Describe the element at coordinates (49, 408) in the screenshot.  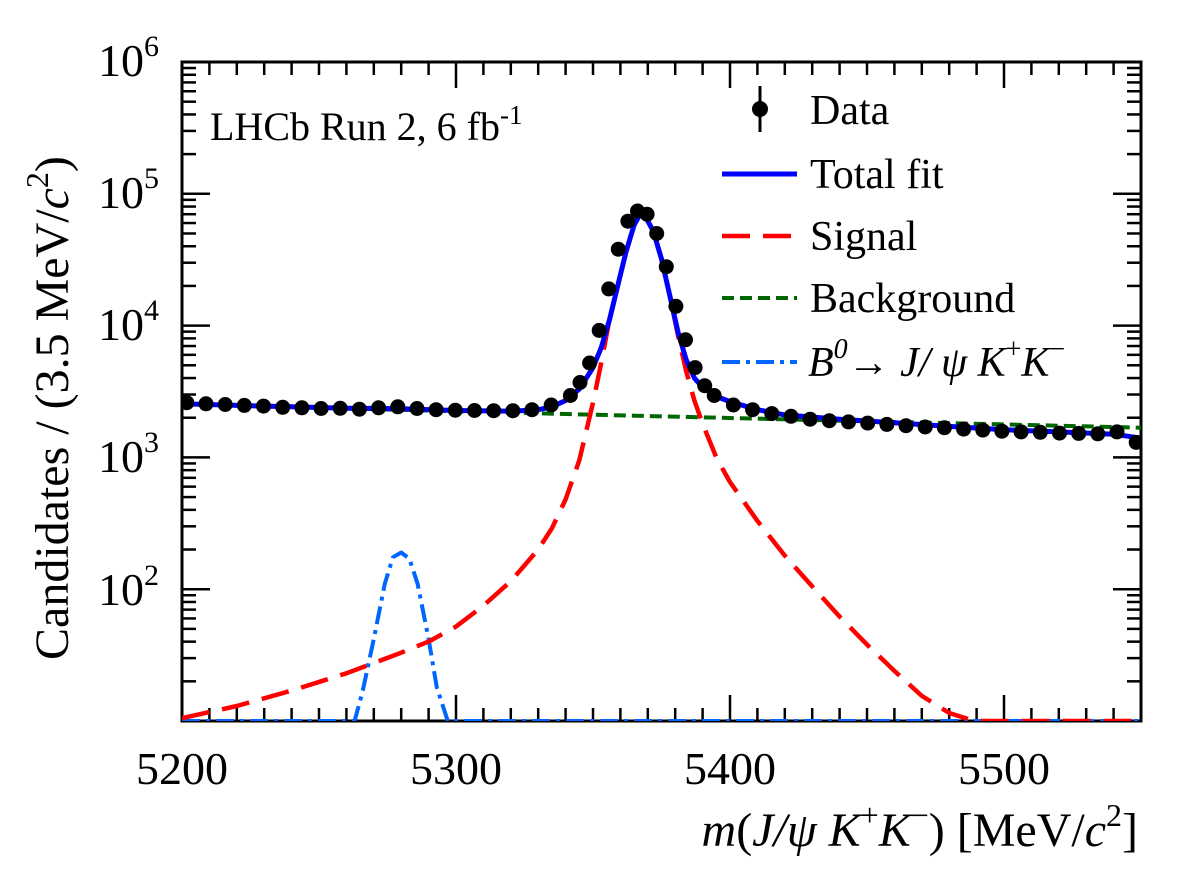
I see `y-axis-label: Candidates / (3.5 MeV/c2)` at that location.